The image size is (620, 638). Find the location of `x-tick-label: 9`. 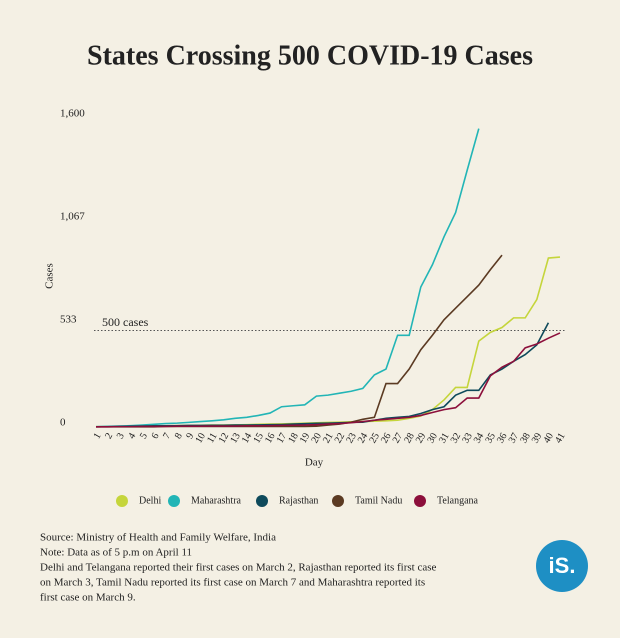

x-tick-label: 9 is located at coordinates (190, 436).